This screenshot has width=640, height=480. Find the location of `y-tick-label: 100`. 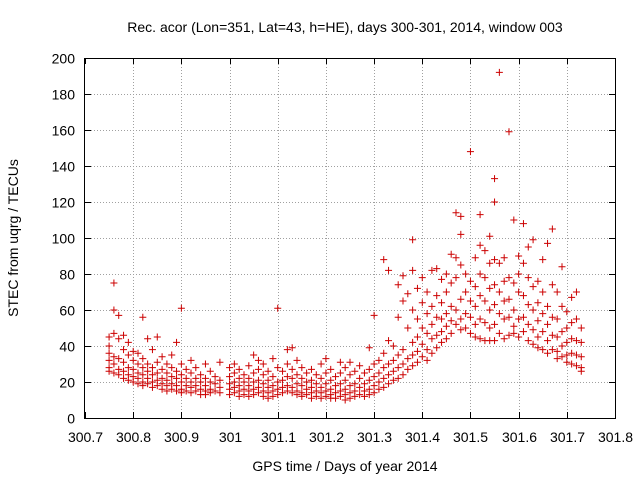

y-tick-label: 100 is located at coordinates (64, 239).